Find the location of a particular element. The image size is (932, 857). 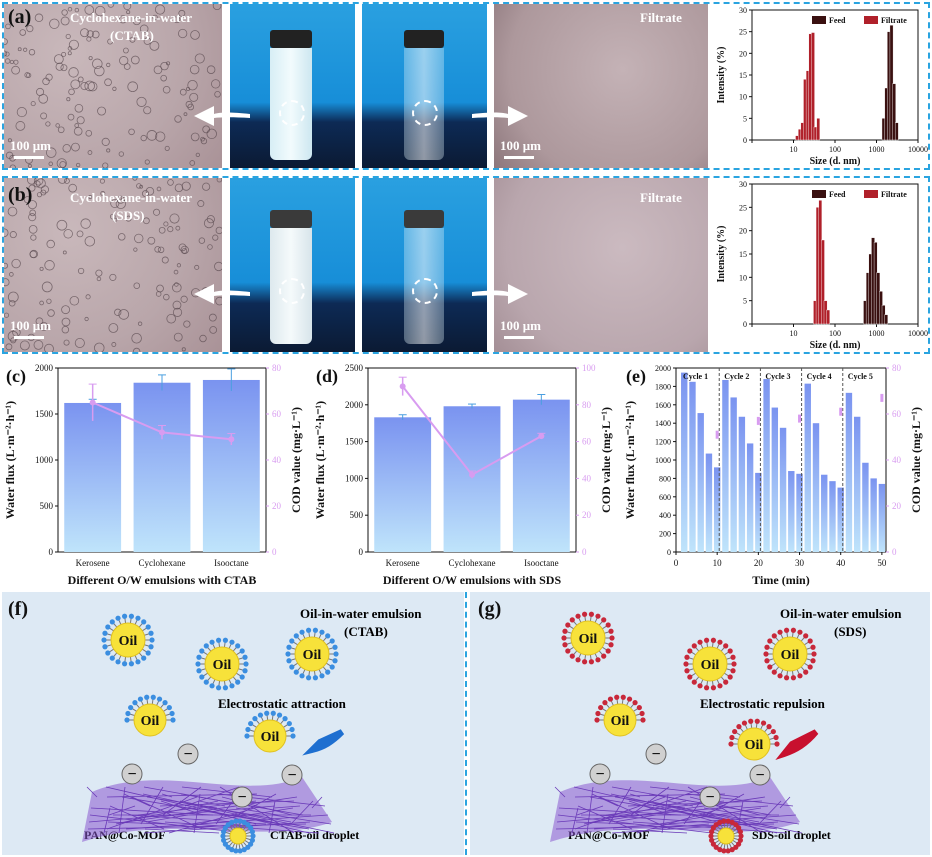

y2-tick-label: 20 is located at coordinates (277, 506).